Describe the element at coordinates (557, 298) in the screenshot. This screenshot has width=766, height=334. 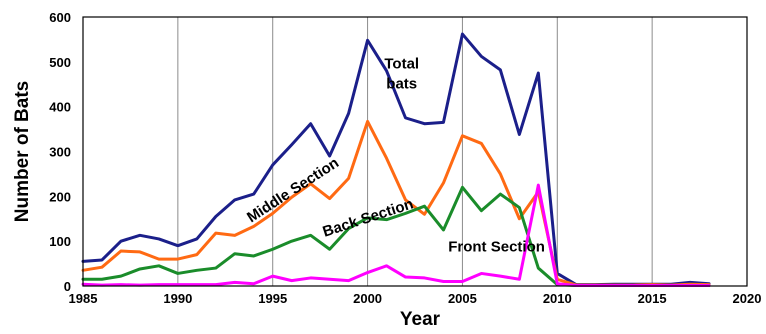
I see `x-tick-label: 2010` at that location.